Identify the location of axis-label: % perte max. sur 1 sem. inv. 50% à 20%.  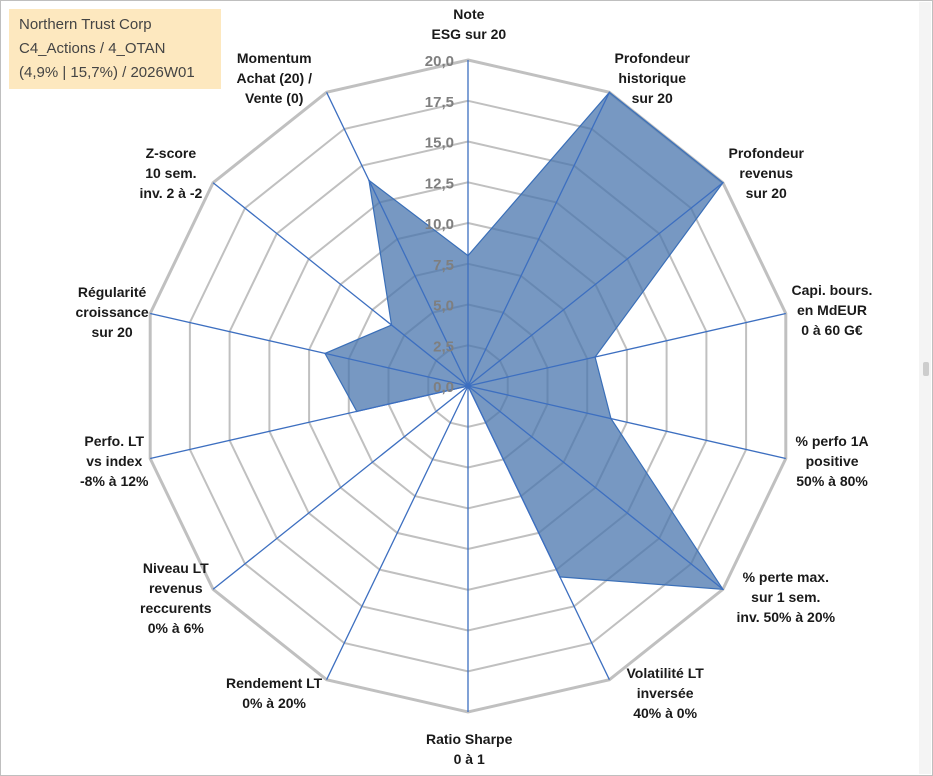
(786, 597).